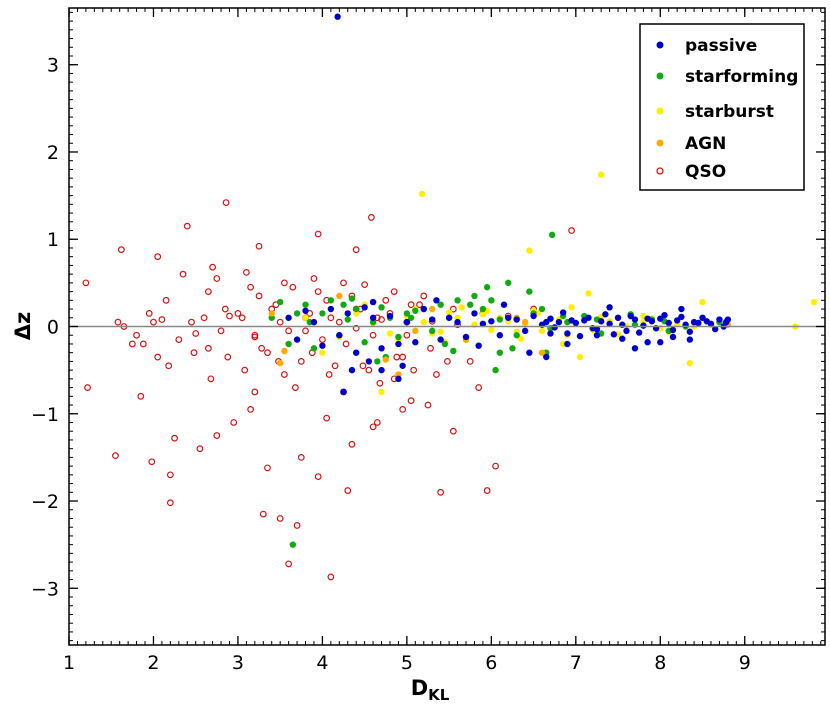 The width and height of the screenshot is (830, 704). Describe the element at coordinates (729, 112) in the screenshot. I see `legend-label-starburst: starburst` at that location.